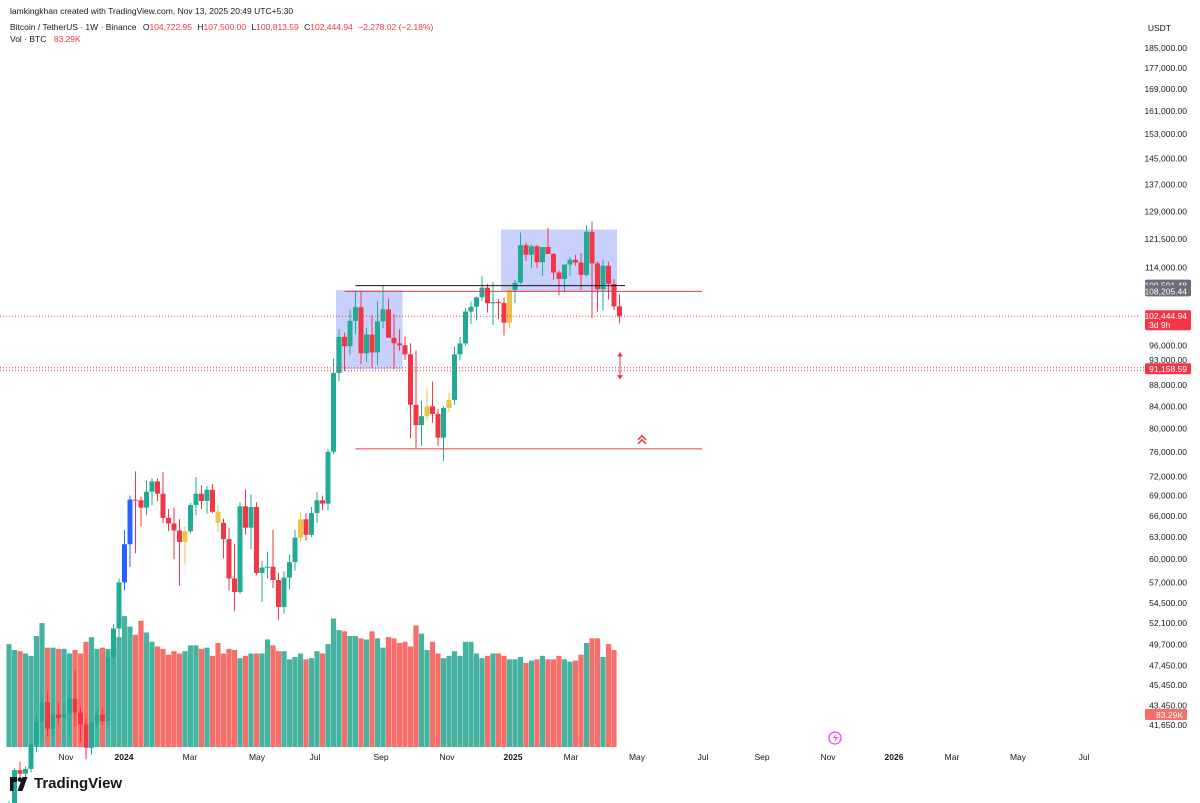  Describe the element at coordinates (1166, 714) in the screenshot. I see `volume-tag: 83.29K` at that location.